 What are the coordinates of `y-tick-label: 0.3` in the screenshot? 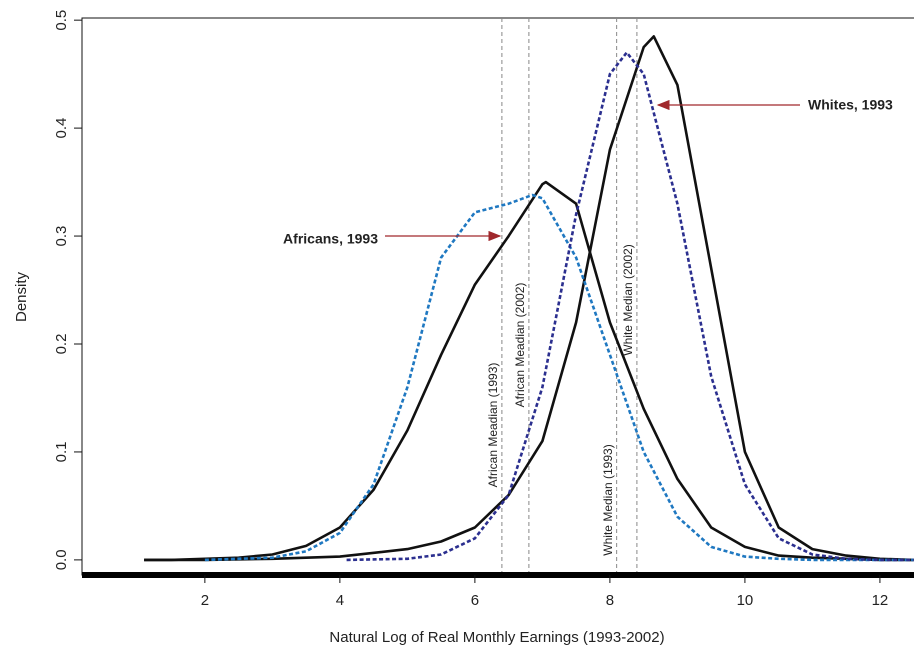 It's located at (61, 236).